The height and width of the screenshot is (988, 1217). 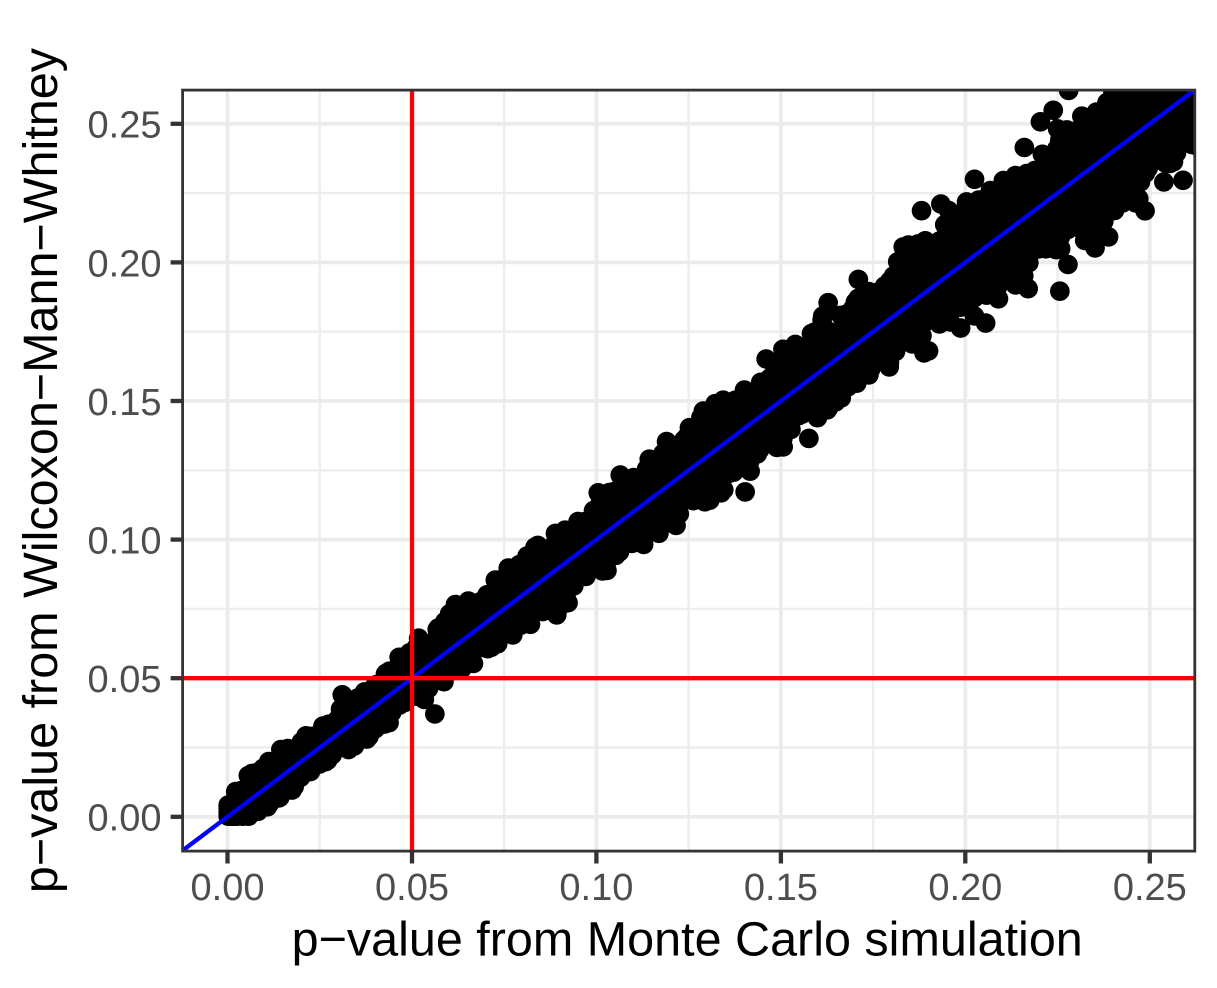 What do you see at coordinates (41, 470) in the screenshot?
I see `svg-text:p−value from Wilcoxon−Mann−Whi: p−value from Wilcoxon−Mann−Whitney` at bounding box center [41, 470].